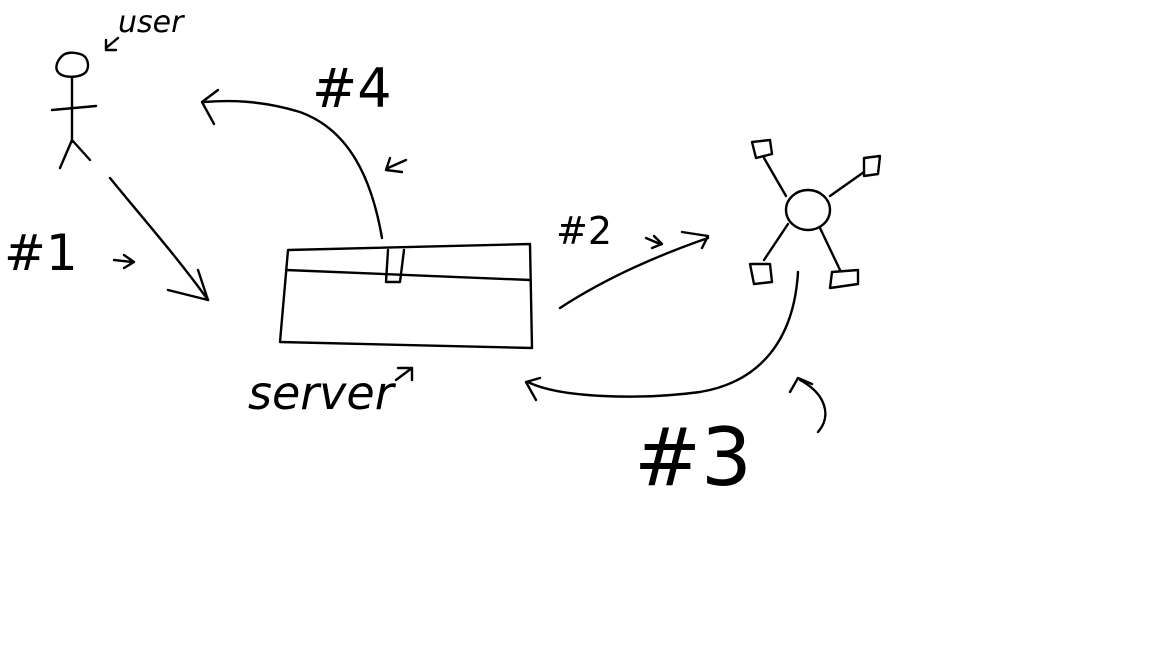  What do you see at coordinates (406, 296) in the screenshot?
I see `server-box-icon` at bounding box center [406, 296].